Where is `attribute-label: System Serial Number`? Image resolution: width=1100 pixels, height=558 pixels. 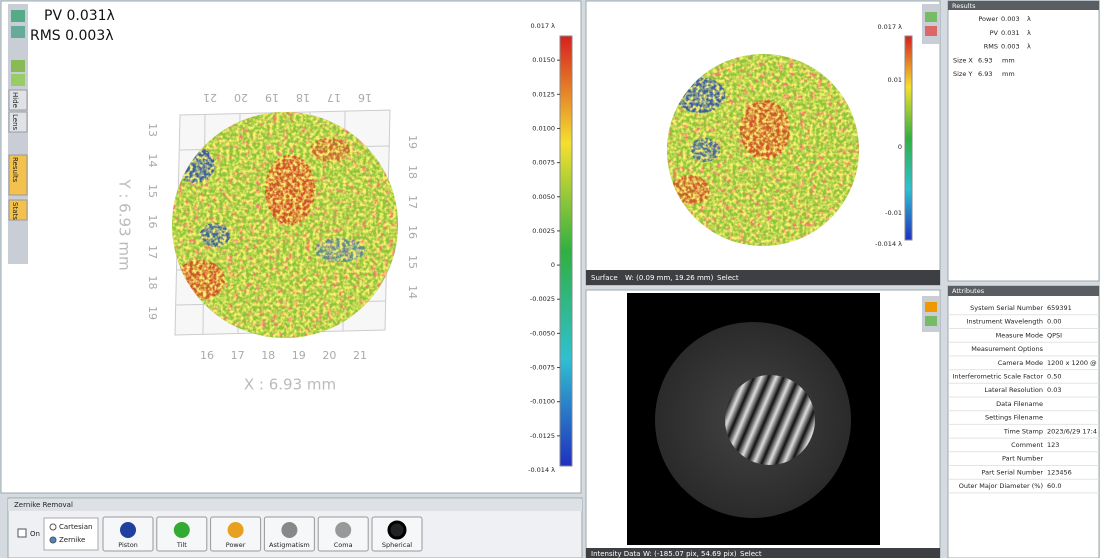
attribute-label: System Serial Number is located at coordinates (1006, 308).